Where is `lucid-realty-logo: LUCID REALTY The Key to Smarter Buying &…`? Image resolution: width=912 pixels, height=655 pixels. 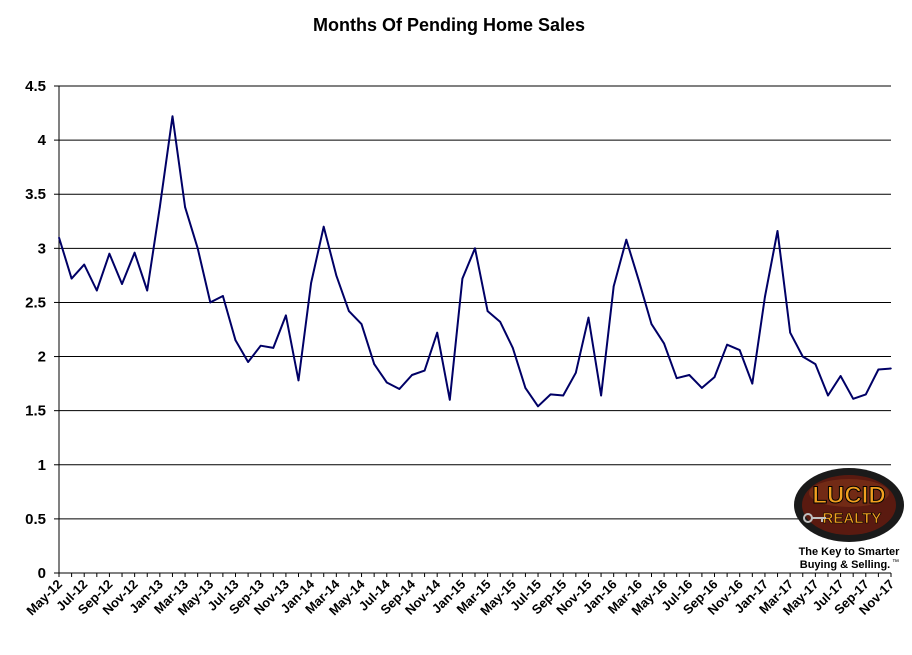
lucid-realty-logo: LUCID REALTY The Key to Smarter Buying &… is located at coordinates (849, 519).